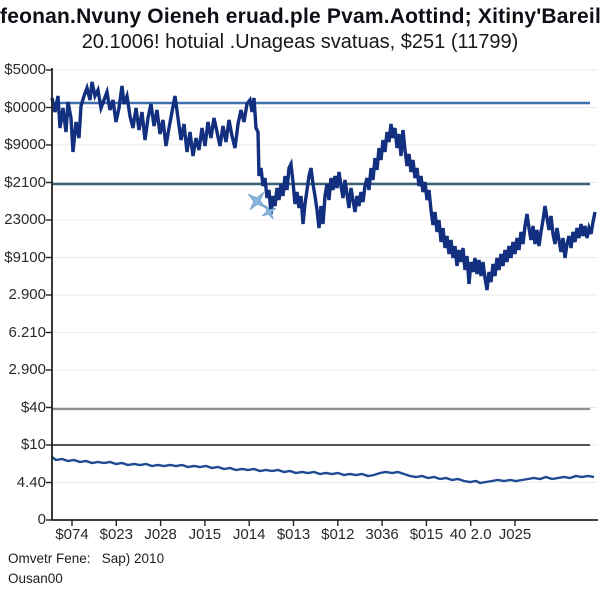 The image size is (600, 600). Describe the element at coordinates (31, 482) in the screenshot. I see `y-axis-label: 4.40` at that location.